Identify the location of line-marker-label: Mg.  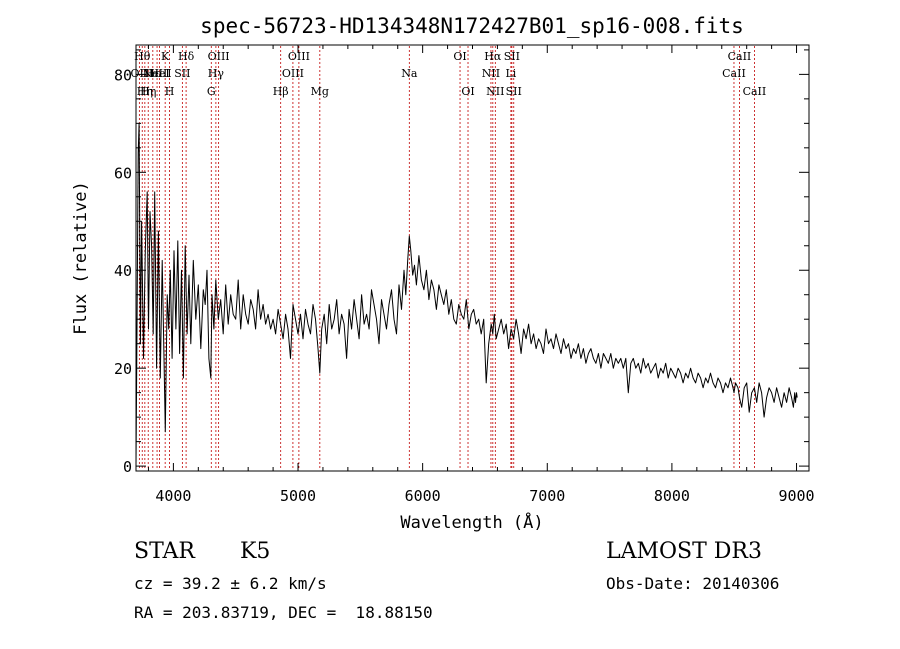
(320, 91).